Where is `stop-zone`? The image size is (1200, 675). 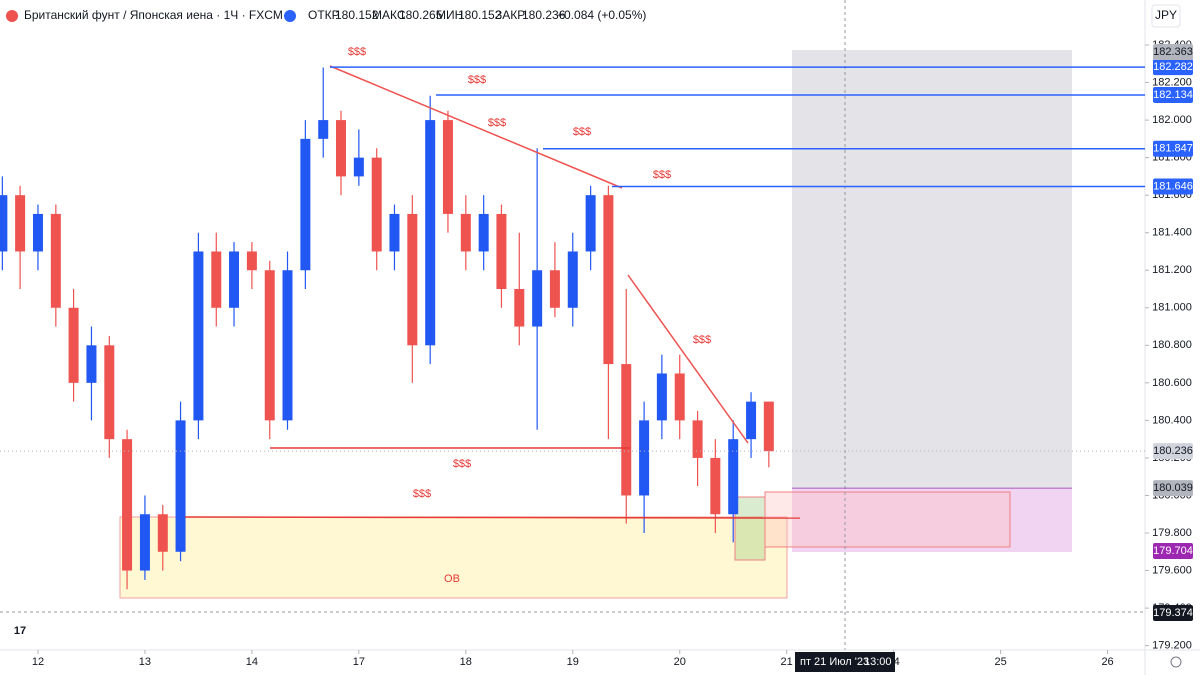 stop-zone is located at coordinates (932, 520).